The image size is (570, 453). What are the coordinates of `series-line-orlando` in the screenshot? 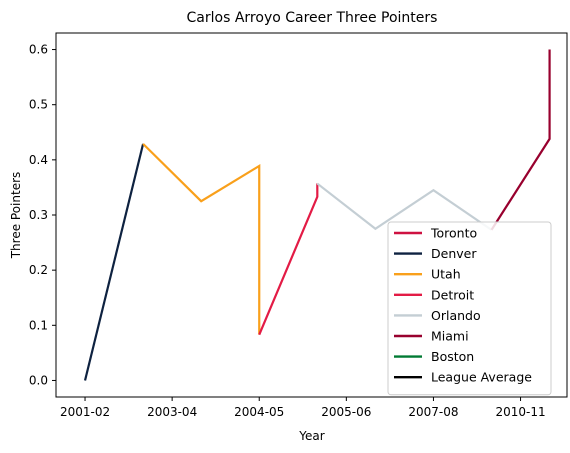 It's located at (404, 206).